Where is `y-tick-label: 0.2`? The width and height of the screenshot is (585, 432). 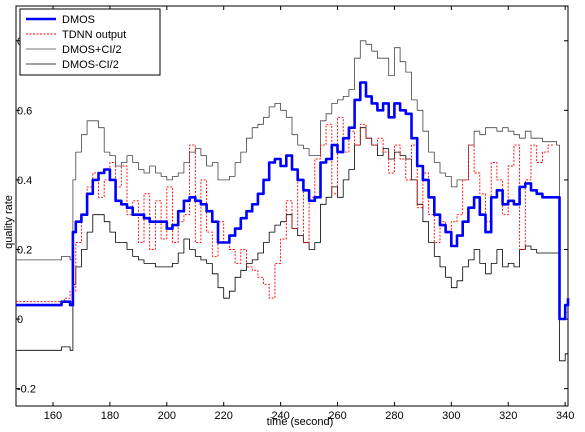
y-tick-label: 0.2 is located at coordinates (24, 250).